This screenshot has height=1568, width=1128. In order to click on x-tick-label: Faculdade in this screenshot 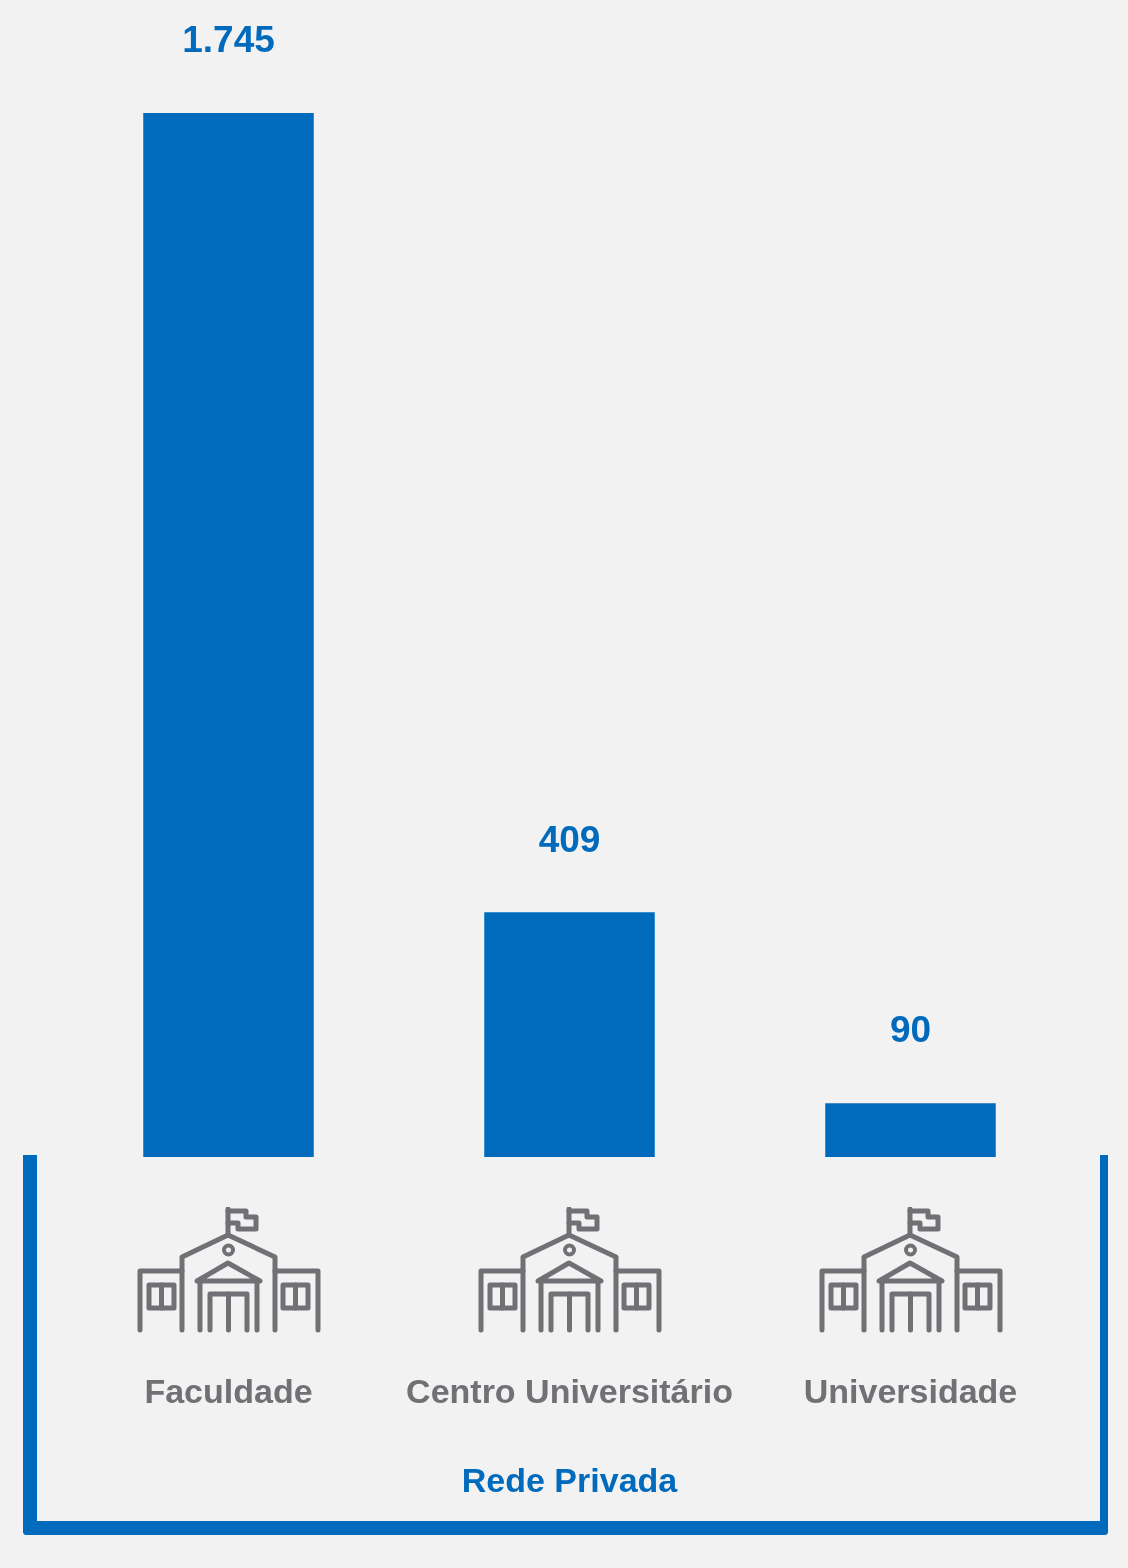, I will do `click(228, 1390)`.